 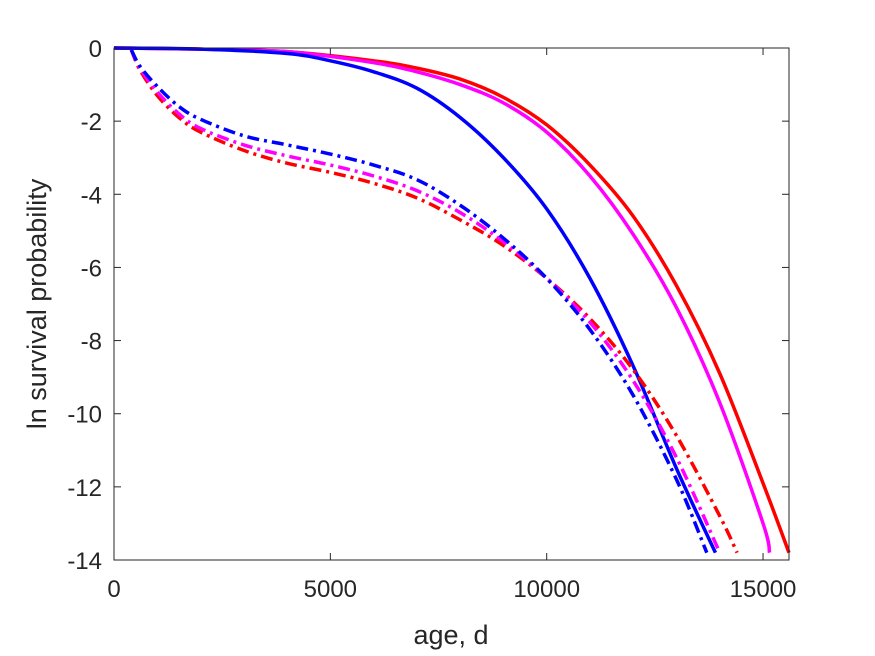 What do you see at coordinates (546, 589) in the screenshot?
I see `x-tick-label: 10000` at bounding box center [546, 589].